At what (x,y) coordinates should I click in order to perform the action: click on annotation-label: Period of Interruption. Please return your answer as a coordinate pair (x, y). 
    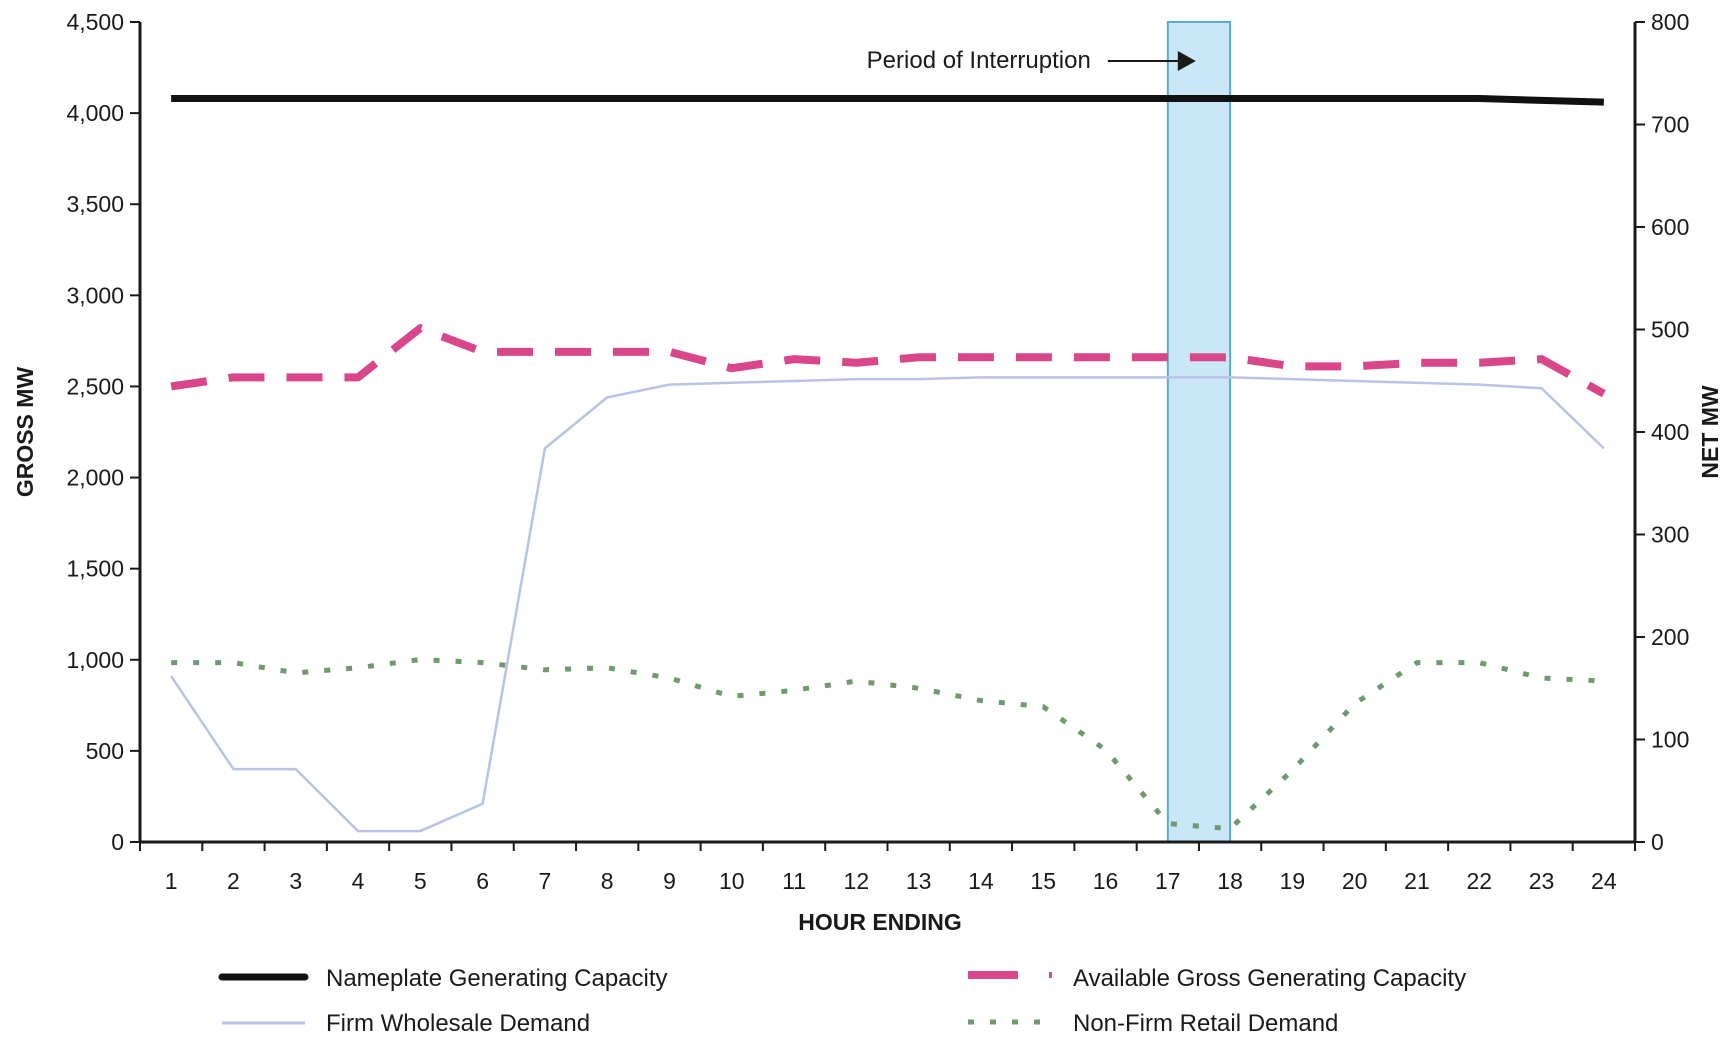
    Looking at the image, I should click on (979, 60).